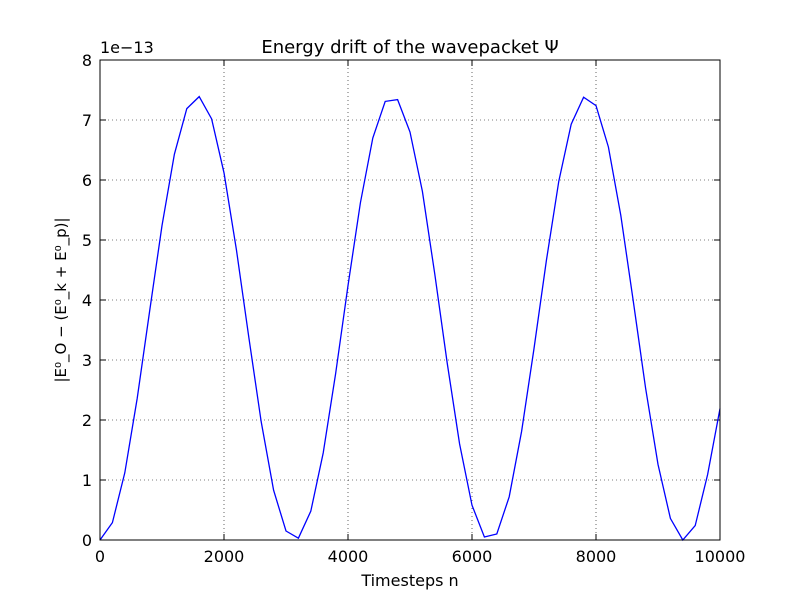  I want to click on y-tick-label: 8, so click(87, 60).